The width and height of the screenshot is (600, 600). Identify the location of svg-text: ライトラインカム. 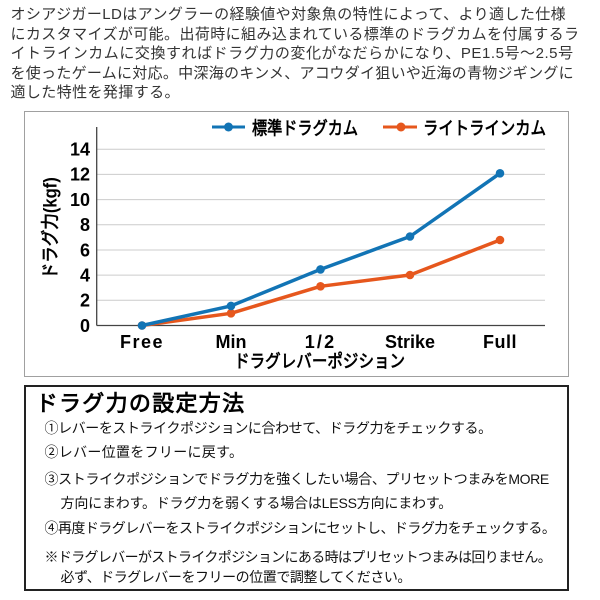
(484, 128).